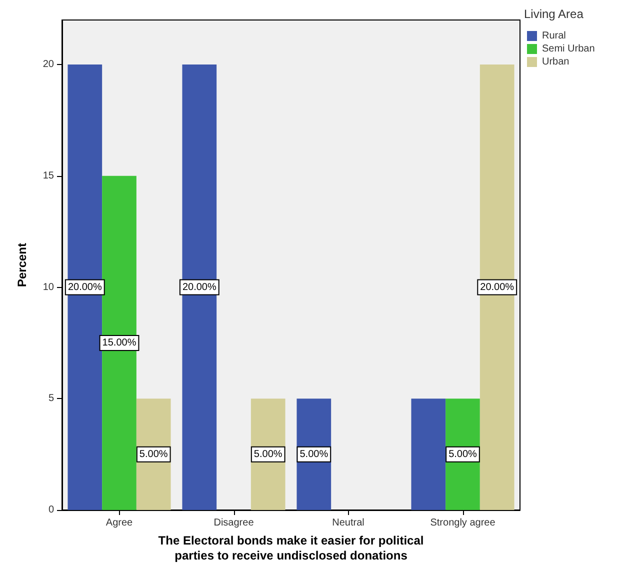  What do you see at coordinates (554, 36) in the screenshot?
I see `legend-label: Rural` at bounding box center [554, 36].